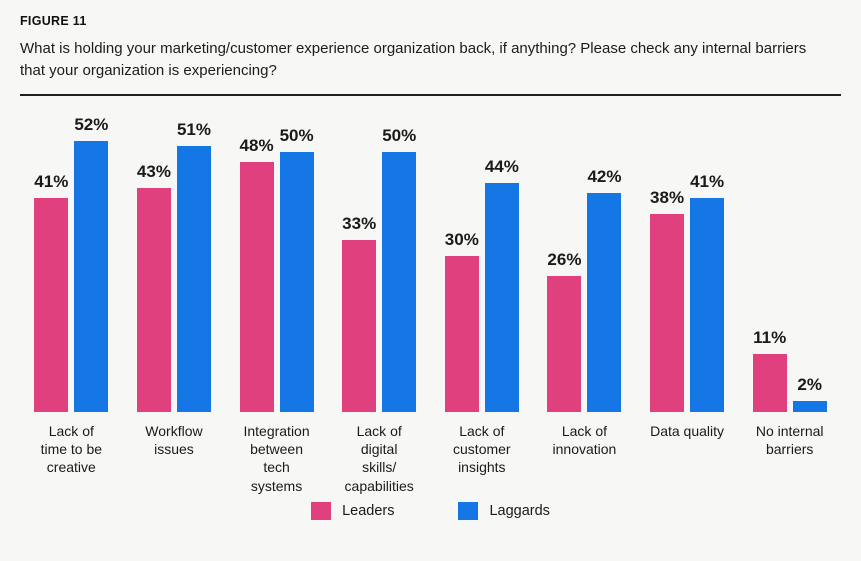  What do you see at coordinates (368, 510) in the screenshot?
I see `legend-label: Leaders` at bounding box center [368, 510].